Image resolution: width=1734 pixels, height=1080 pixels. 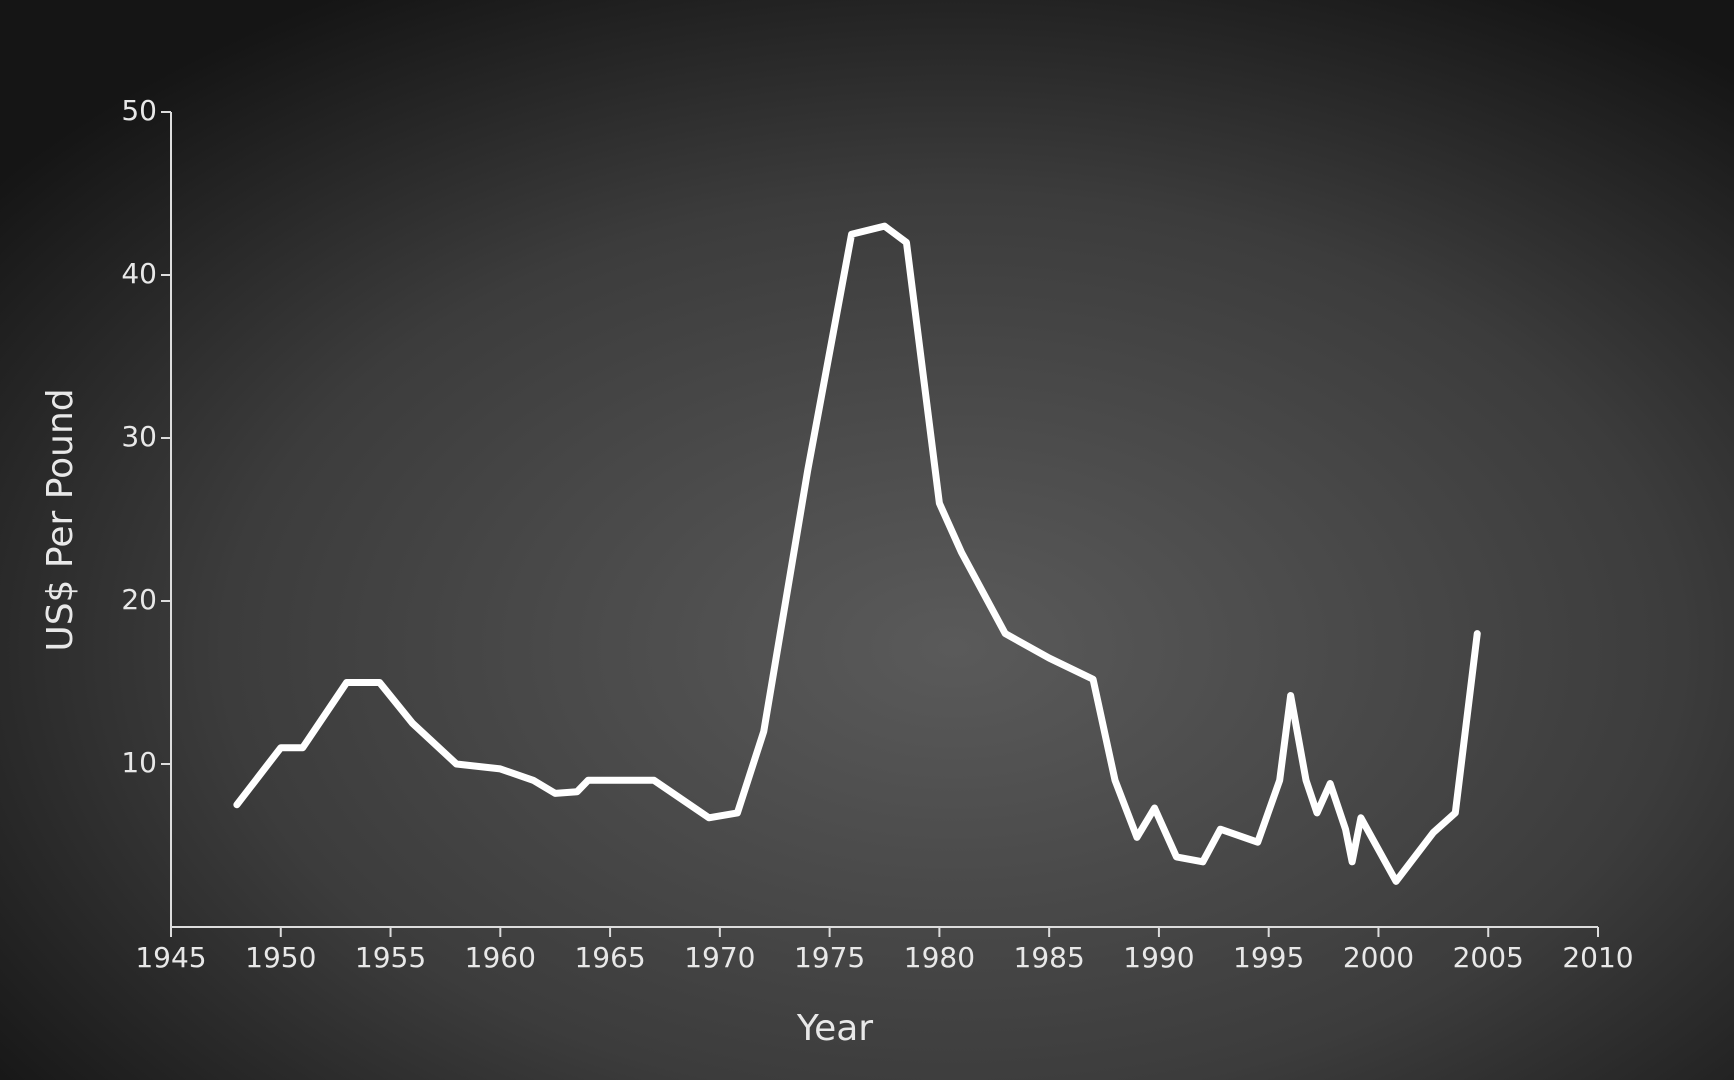 What do you see at coordinates (139, 273) in the screenshot?
I see `y-tick-label: 40` at bounding box center [139, 273].